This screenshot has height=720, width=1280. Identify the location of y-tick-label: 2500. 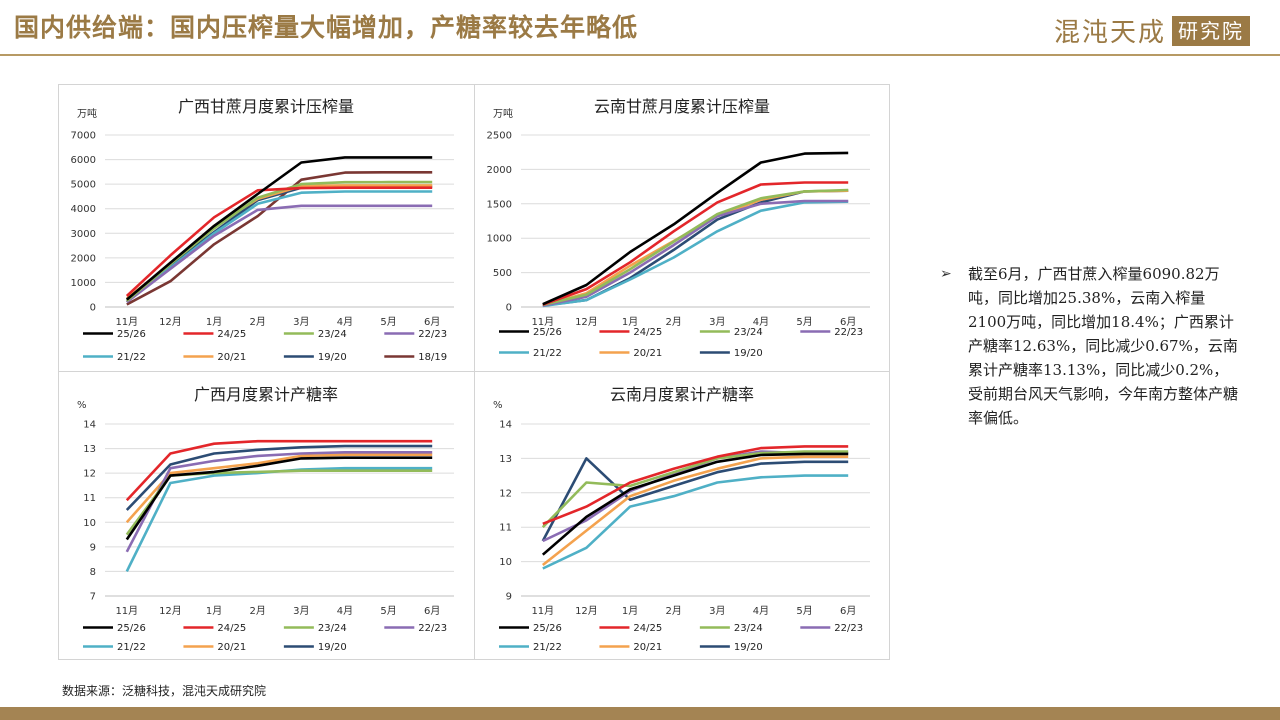
(499, 136).